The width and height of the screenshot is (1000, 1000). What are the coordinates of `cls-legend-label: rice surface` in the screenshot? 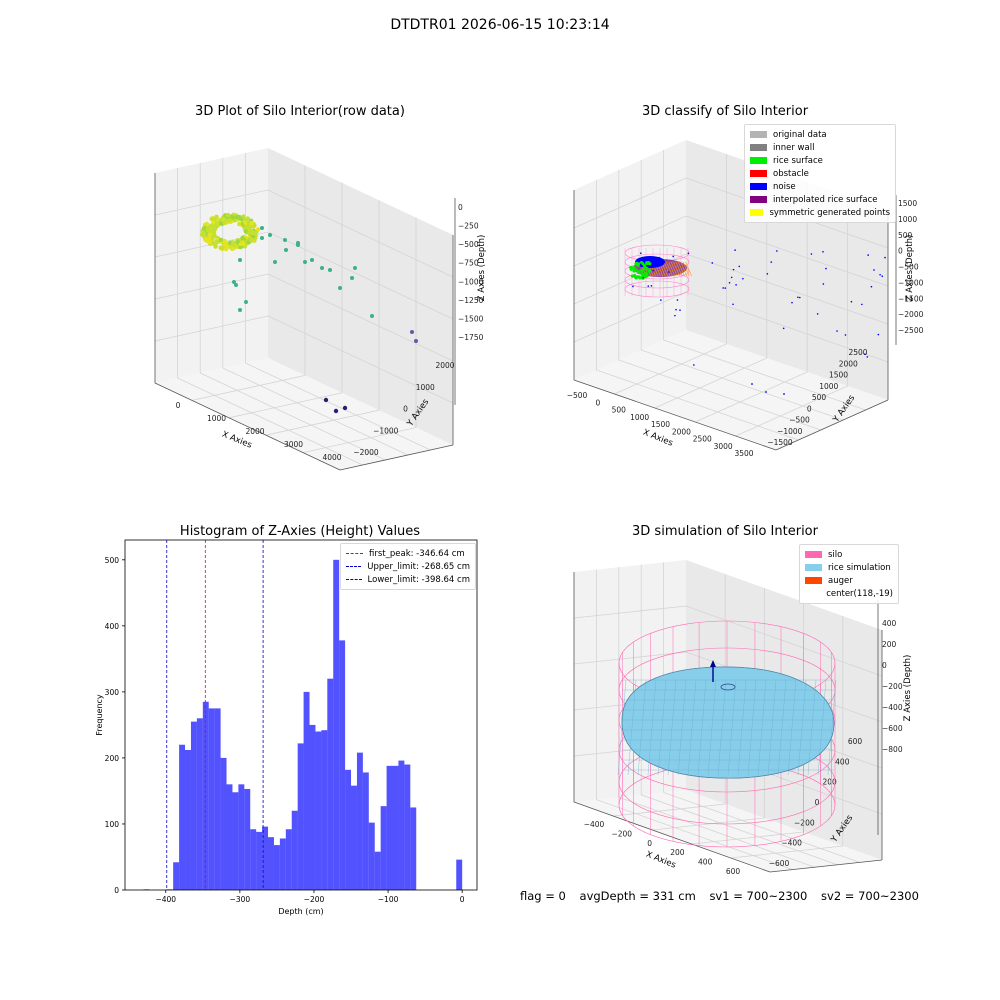 It's located at (798, 160).